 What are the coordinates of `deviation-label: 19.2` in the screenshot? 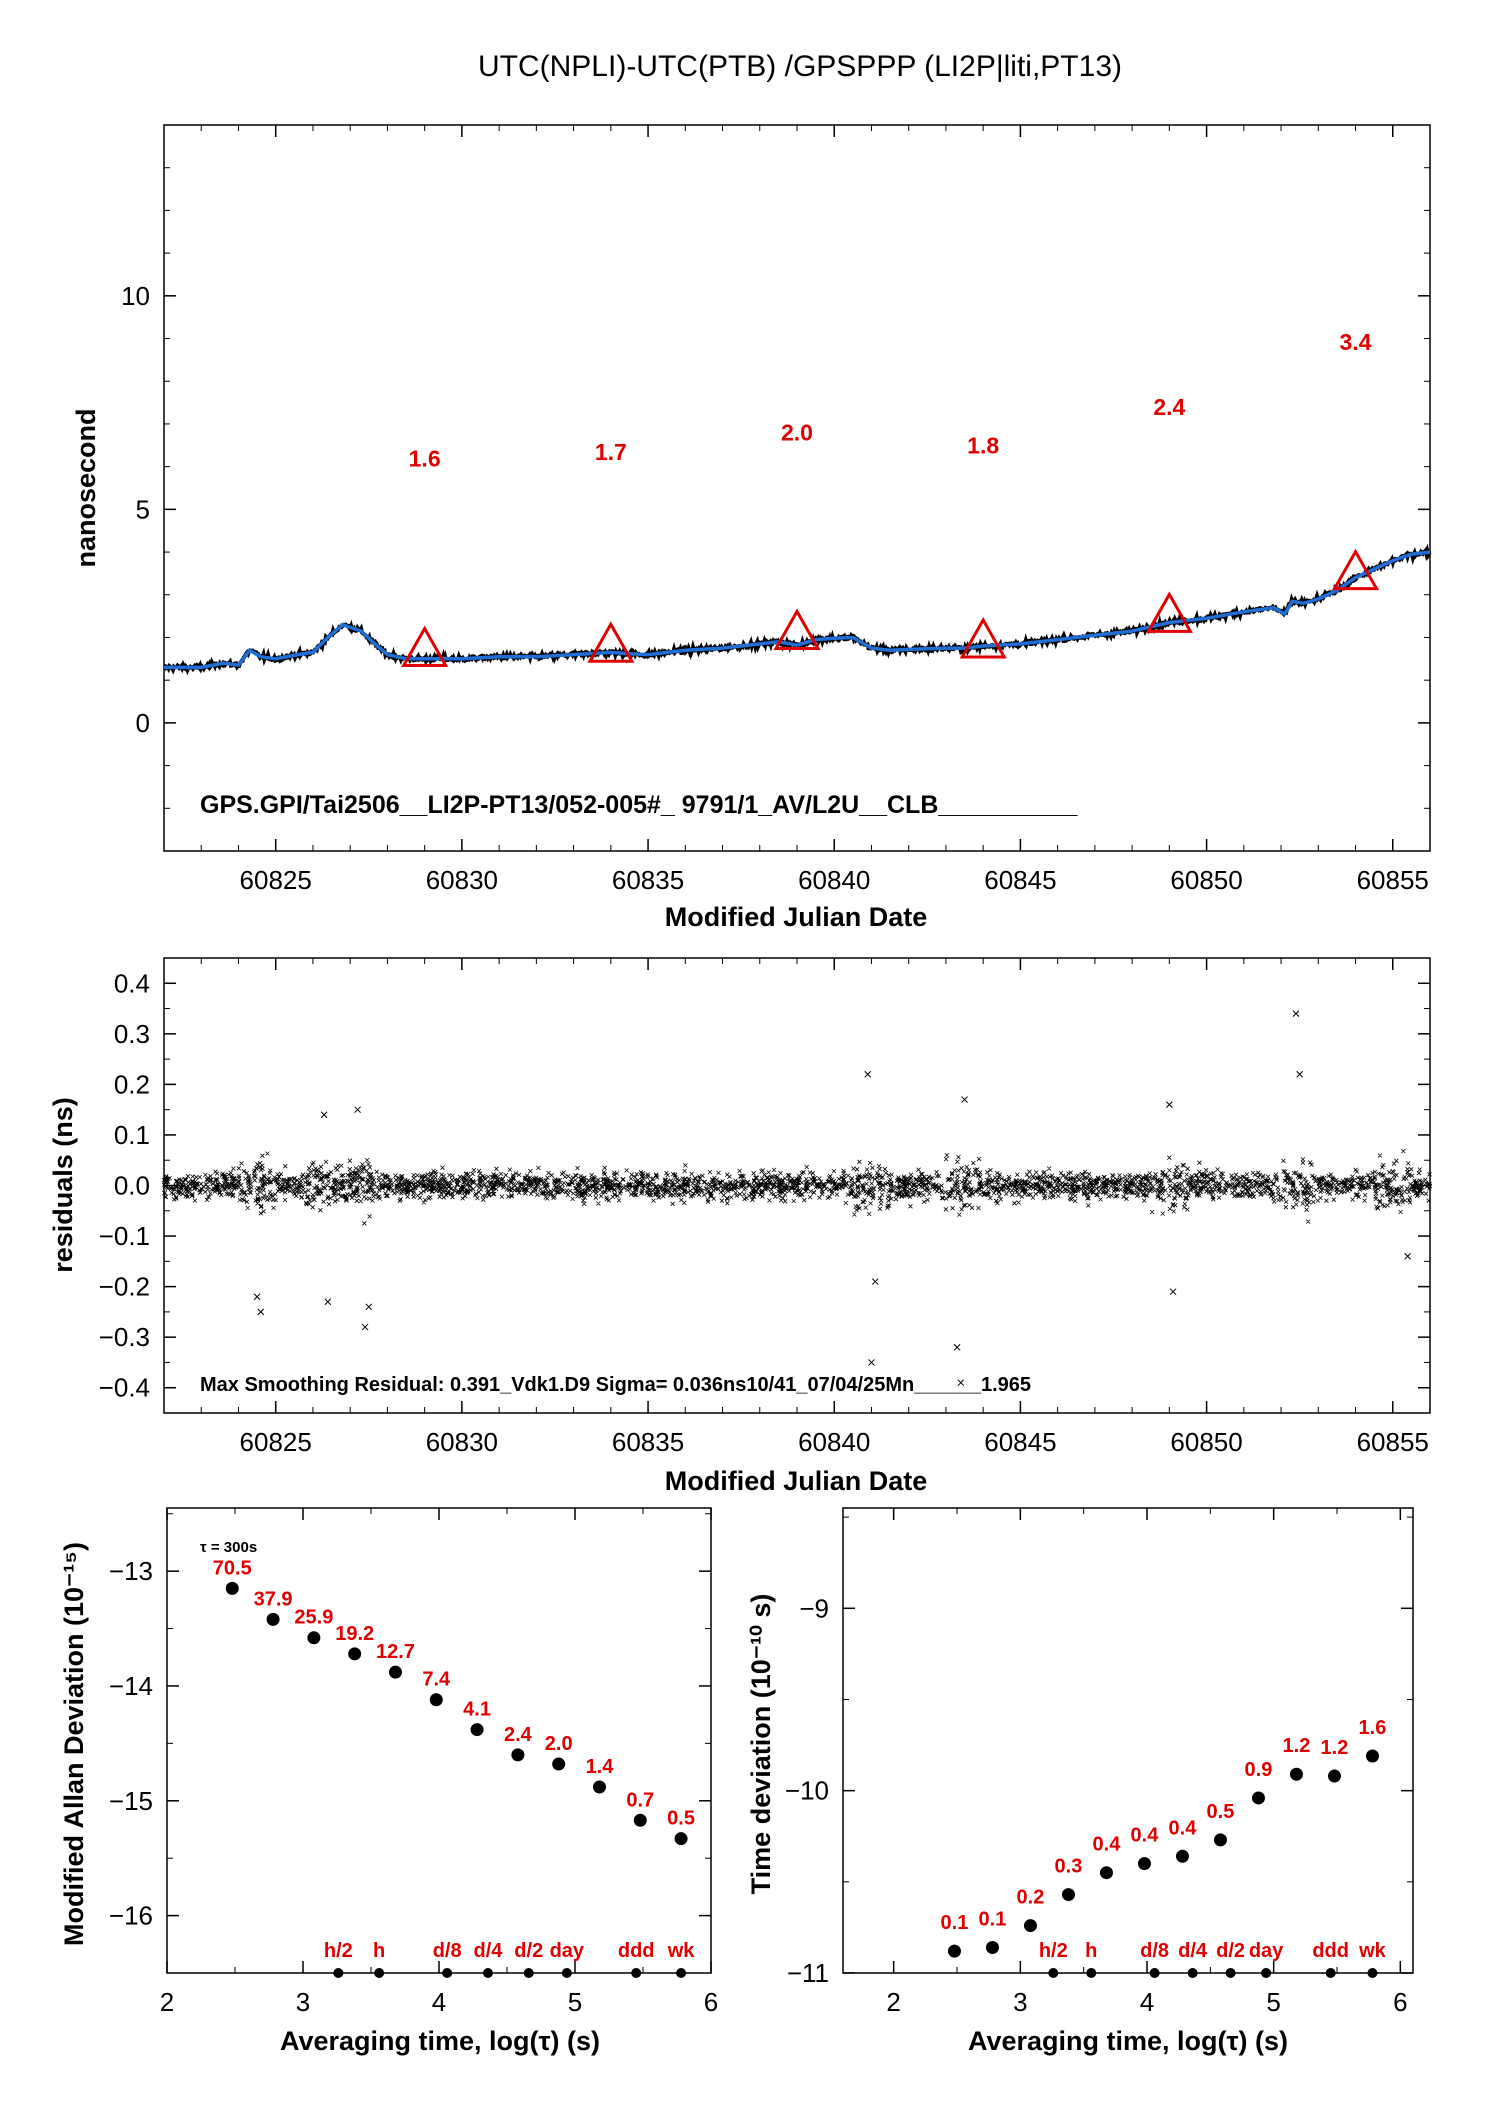 It's located at (354, 1634).